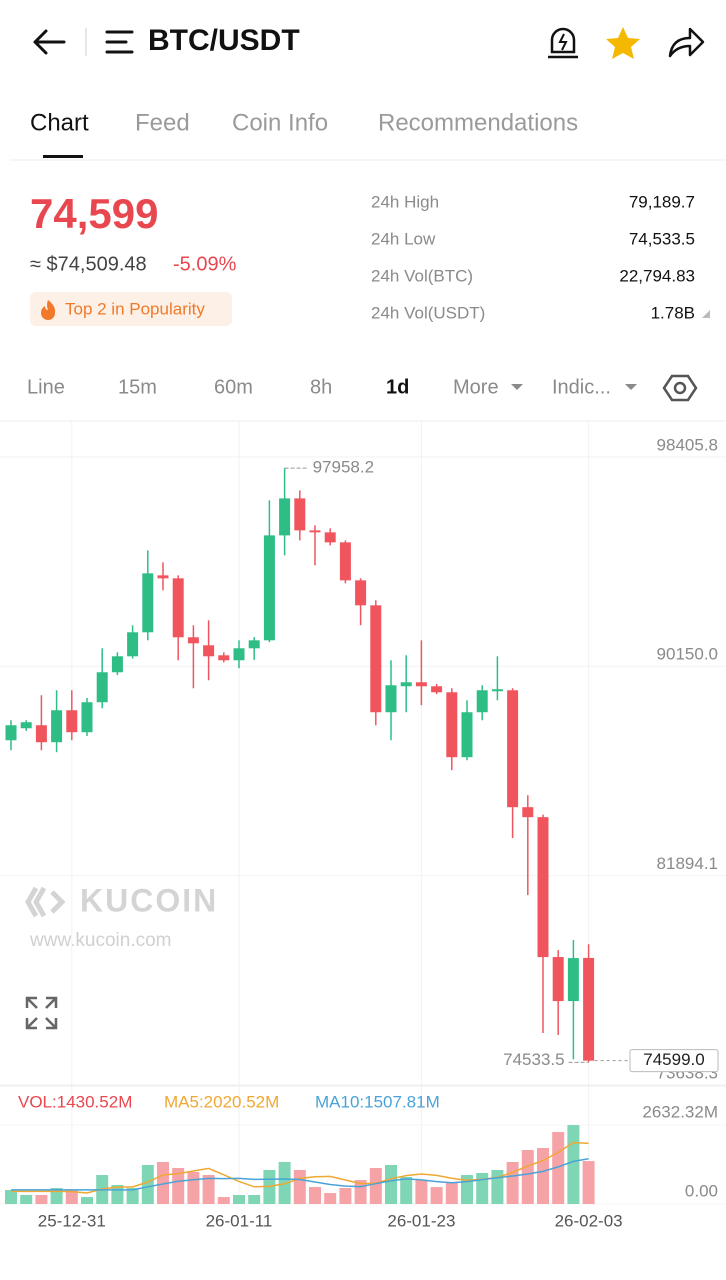 This screenshot has height=1280, width=726. Describe the element at coordinates (46, 387) in the screenshot. I see `interval: Line` at that location.